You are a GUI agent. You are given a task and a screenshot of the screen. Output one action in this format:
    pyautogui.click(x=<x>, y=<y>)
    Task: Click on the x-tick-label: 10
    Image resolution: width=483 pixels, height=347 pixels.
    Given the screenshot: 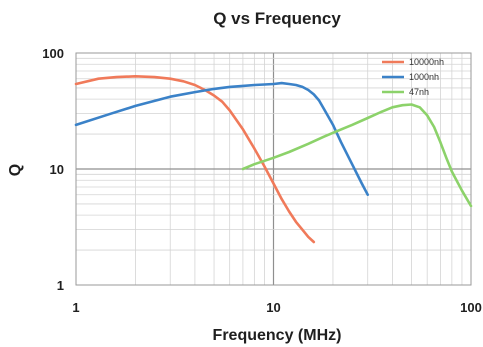 What is the action you would take?
    pyautogui.click(x=273, y=307)
    